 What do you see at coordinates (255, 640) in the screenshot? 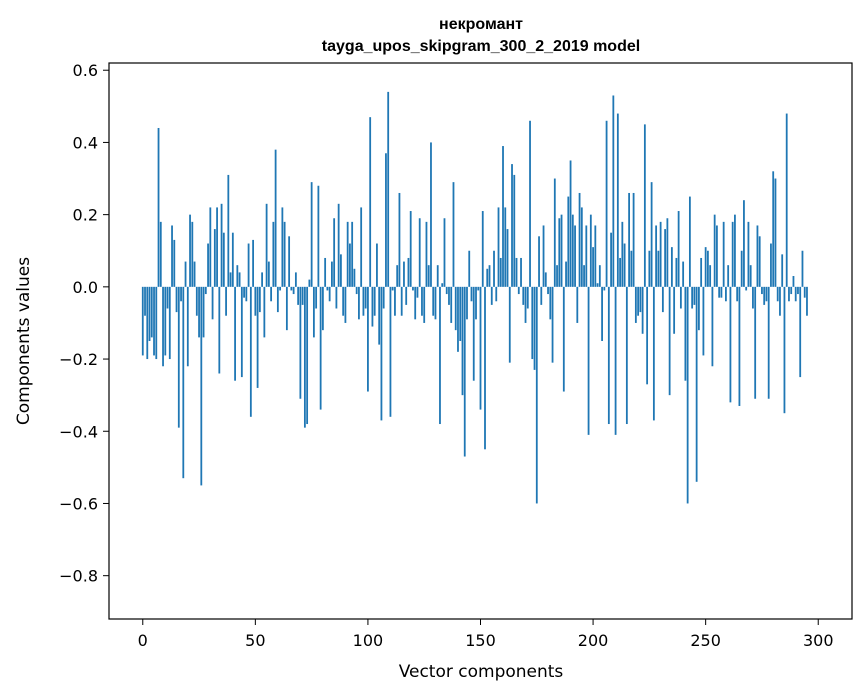
I see `x-tick-label: 50` at bounding box center [255, 640].